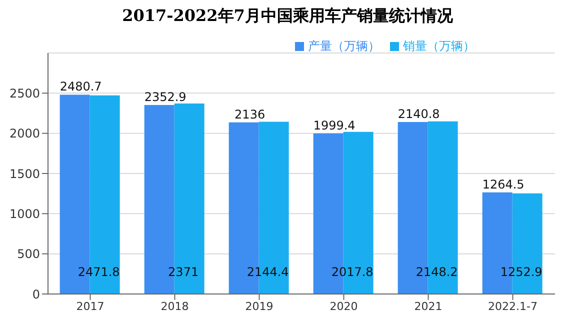  What do you see at coordinates (352, 272) in the screenshot?
I see `data-label: 2017.8` at bounding box center [352, 272].